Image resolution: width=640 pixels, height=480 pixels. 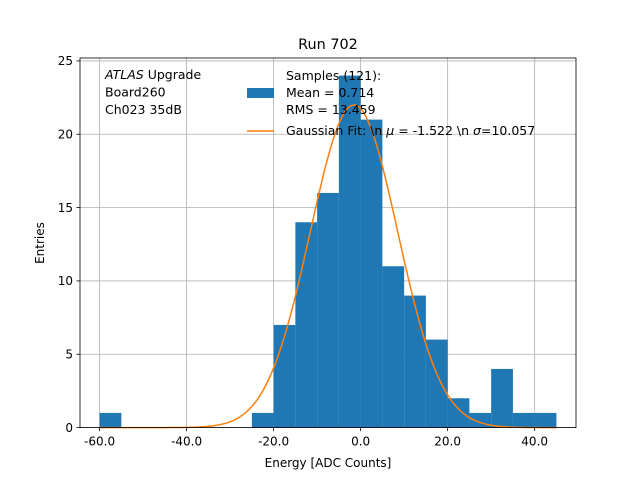 What do you see at coordinates (330, 92) in the screenshot?
I see `legend-hist-label: Mean = 0.714` at bounding box center [330, 92].